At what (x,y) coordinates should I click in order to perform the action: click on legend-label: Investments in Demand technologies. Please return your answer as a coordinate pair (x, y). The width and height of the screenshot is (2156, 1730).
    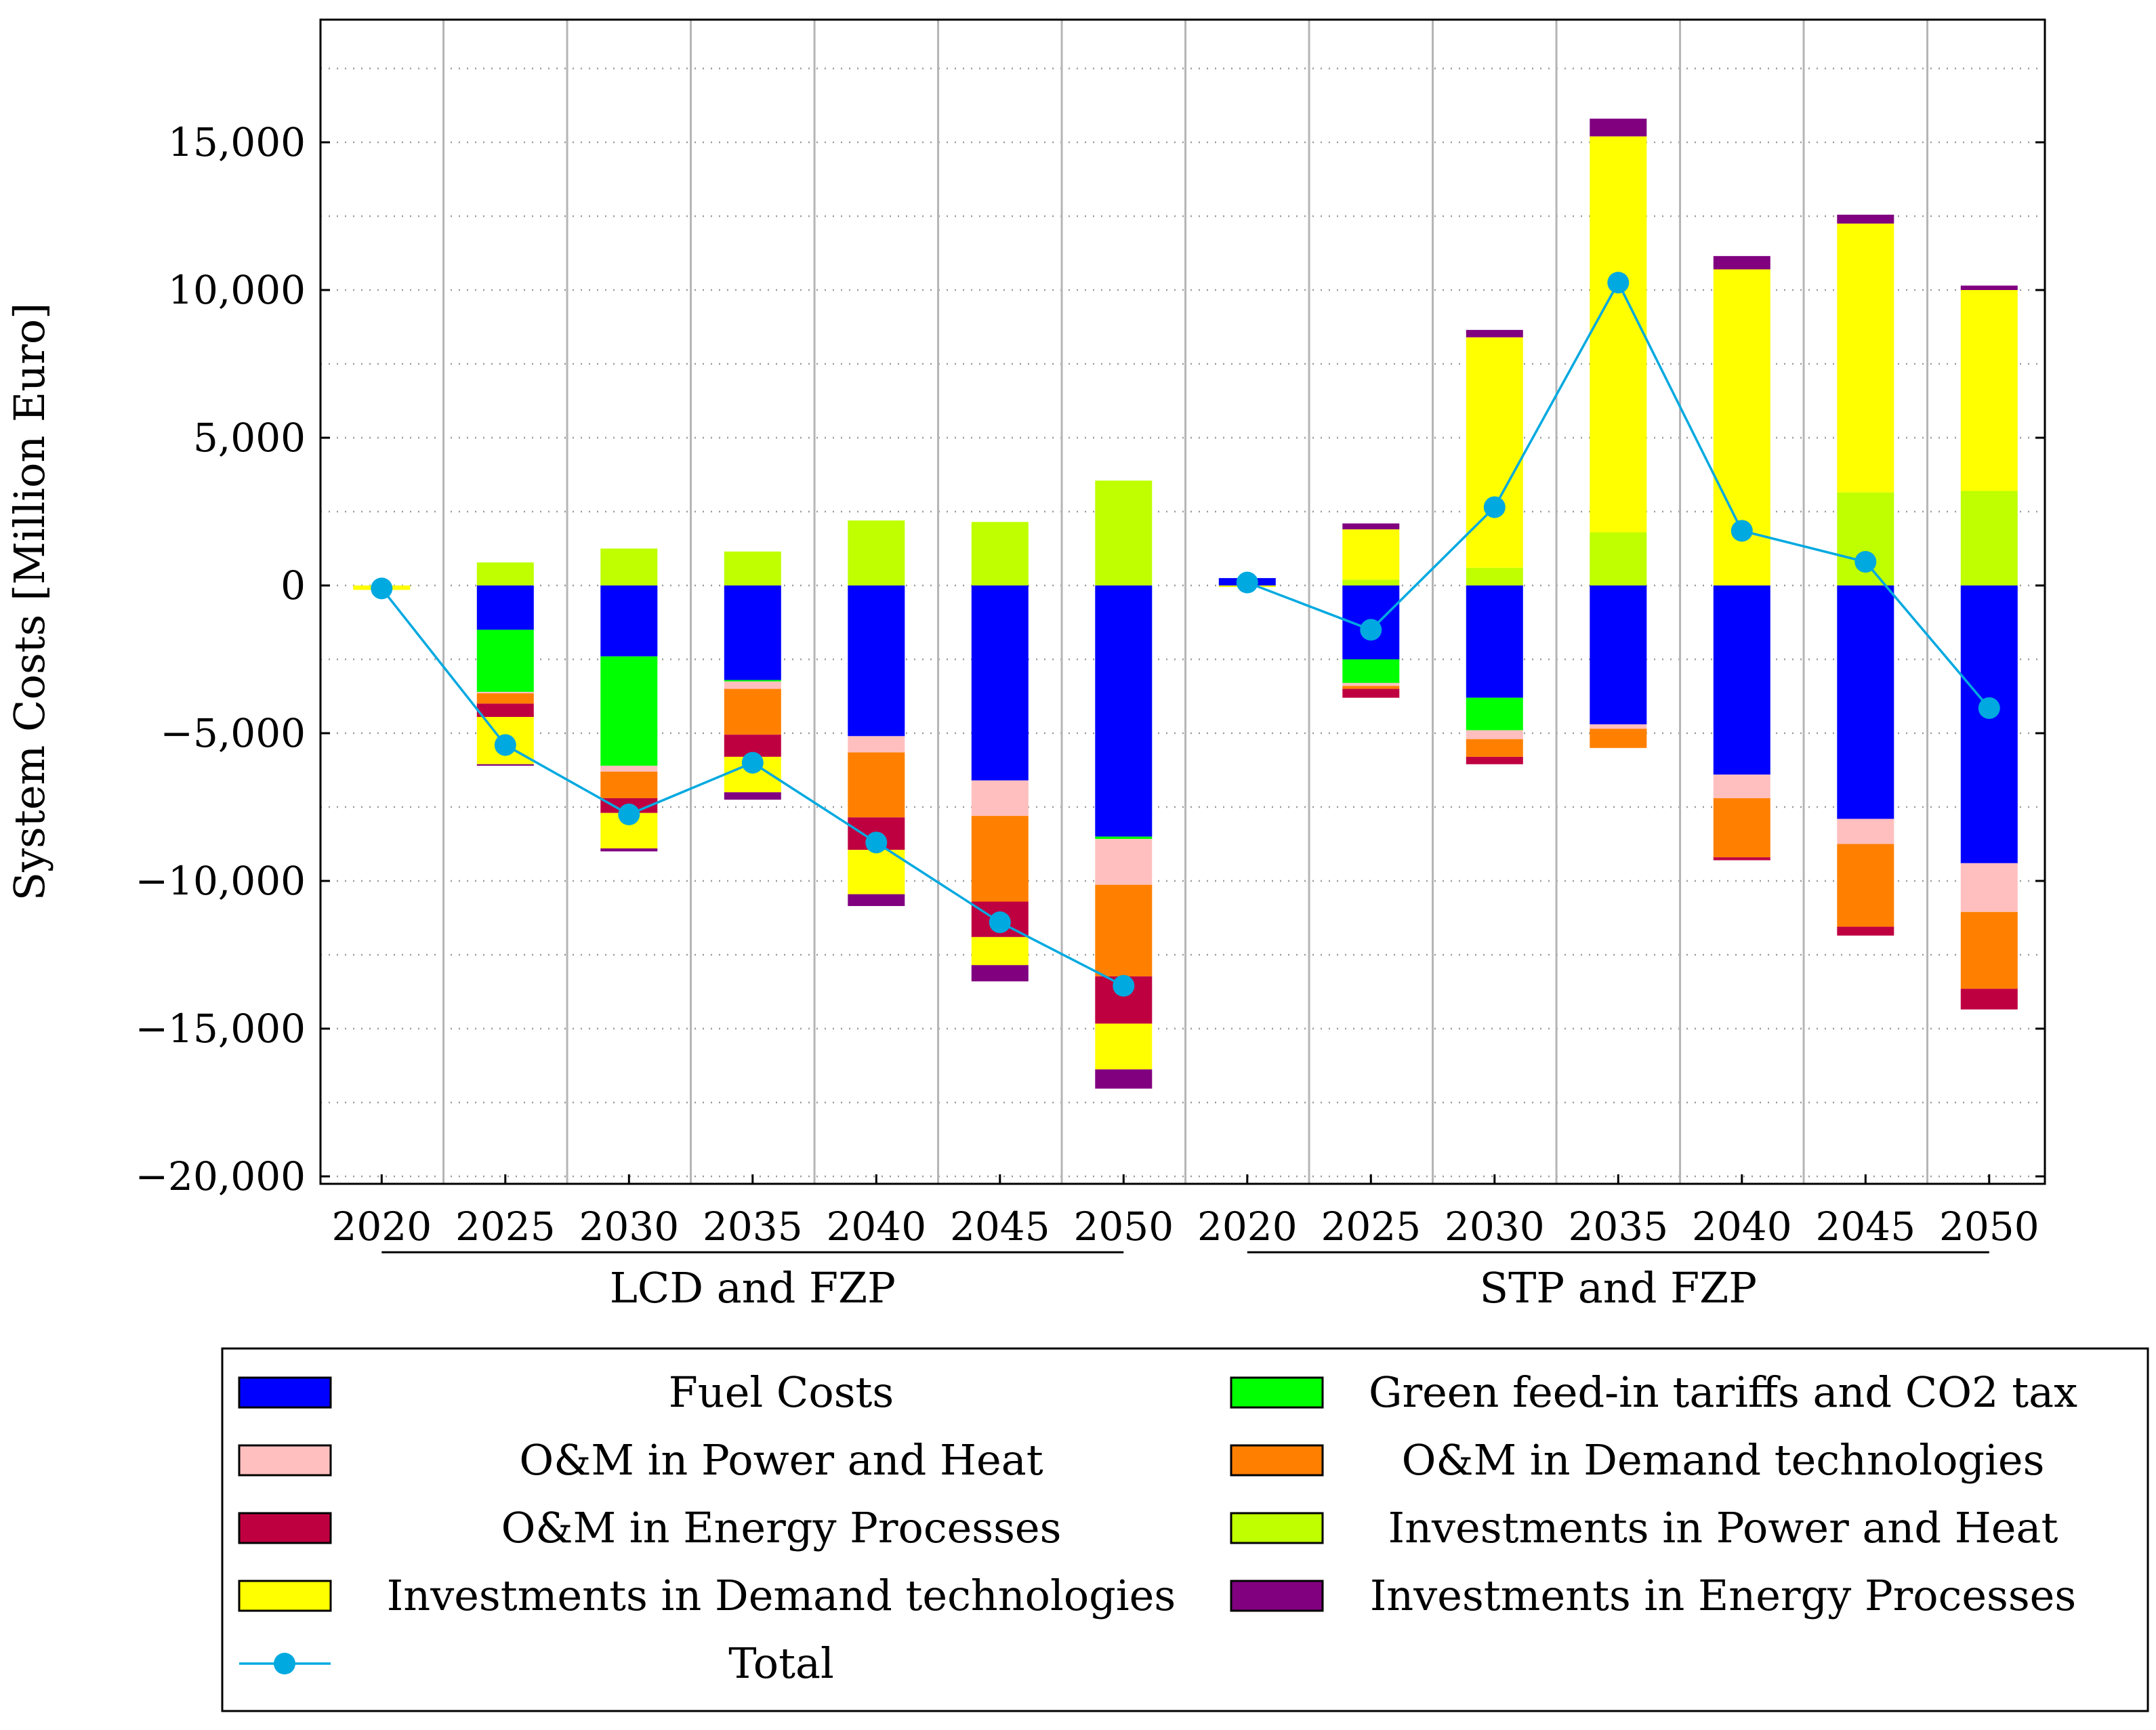
    Looking at the image, I should click on (781, 1596).